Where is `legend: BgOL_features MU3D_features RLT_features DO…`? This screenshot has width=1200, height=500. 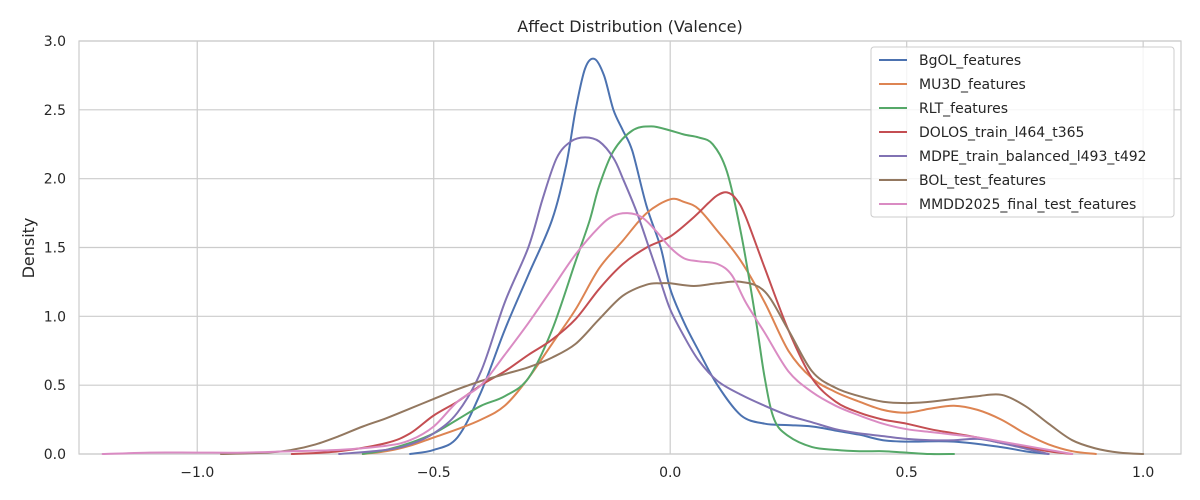 legend: BgOL_features MU3D_features RLT_features DO… is located at coordinates (1022, 132).